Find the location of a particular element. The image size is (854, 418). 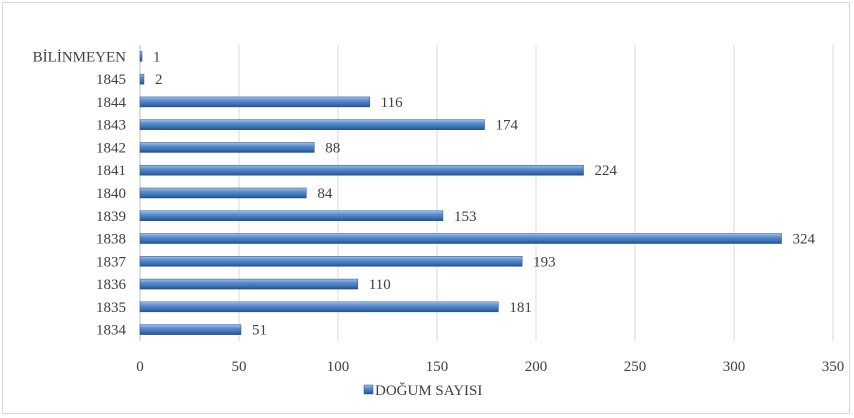

category-label: 1834 is located at coordinates (111, 331).